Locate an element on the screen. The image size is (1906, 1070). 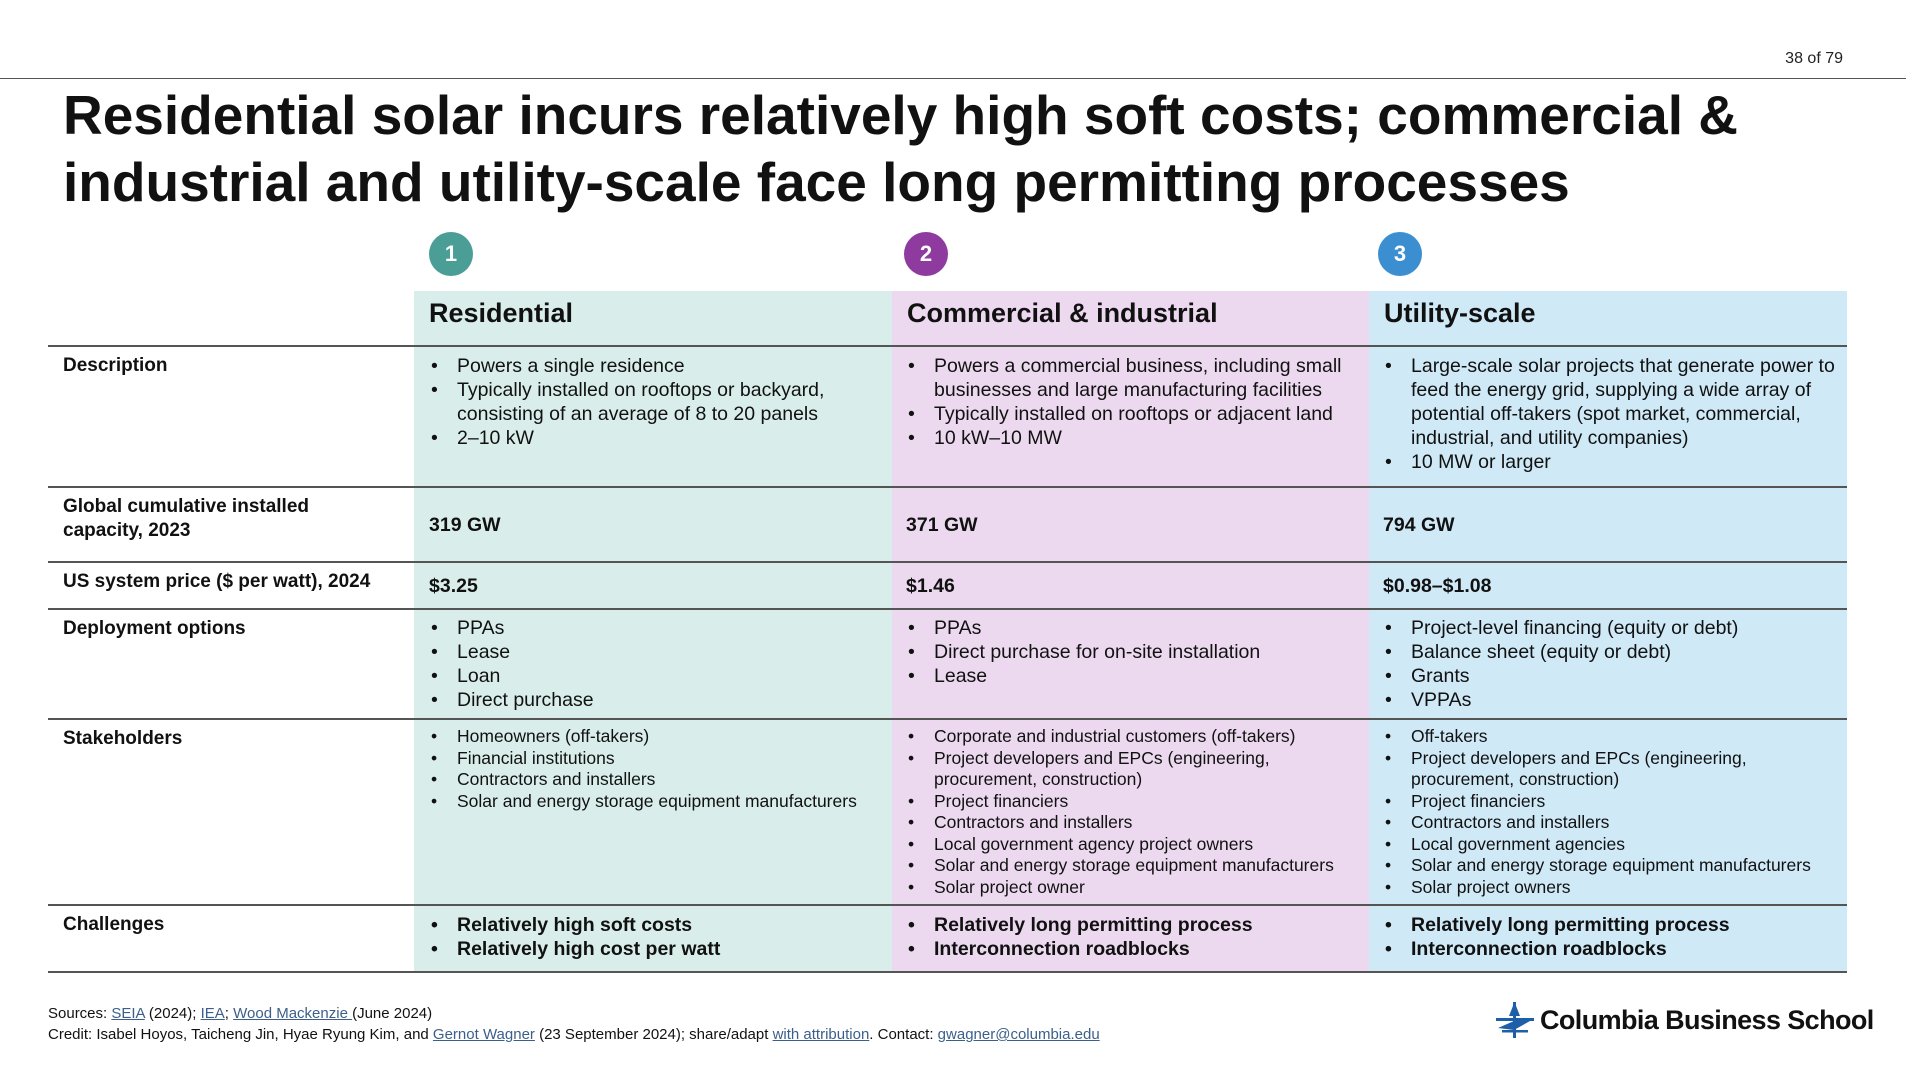
deployment-residential: PPAsLeaseLoanDirect purchase is located at coordinates (656, 664).